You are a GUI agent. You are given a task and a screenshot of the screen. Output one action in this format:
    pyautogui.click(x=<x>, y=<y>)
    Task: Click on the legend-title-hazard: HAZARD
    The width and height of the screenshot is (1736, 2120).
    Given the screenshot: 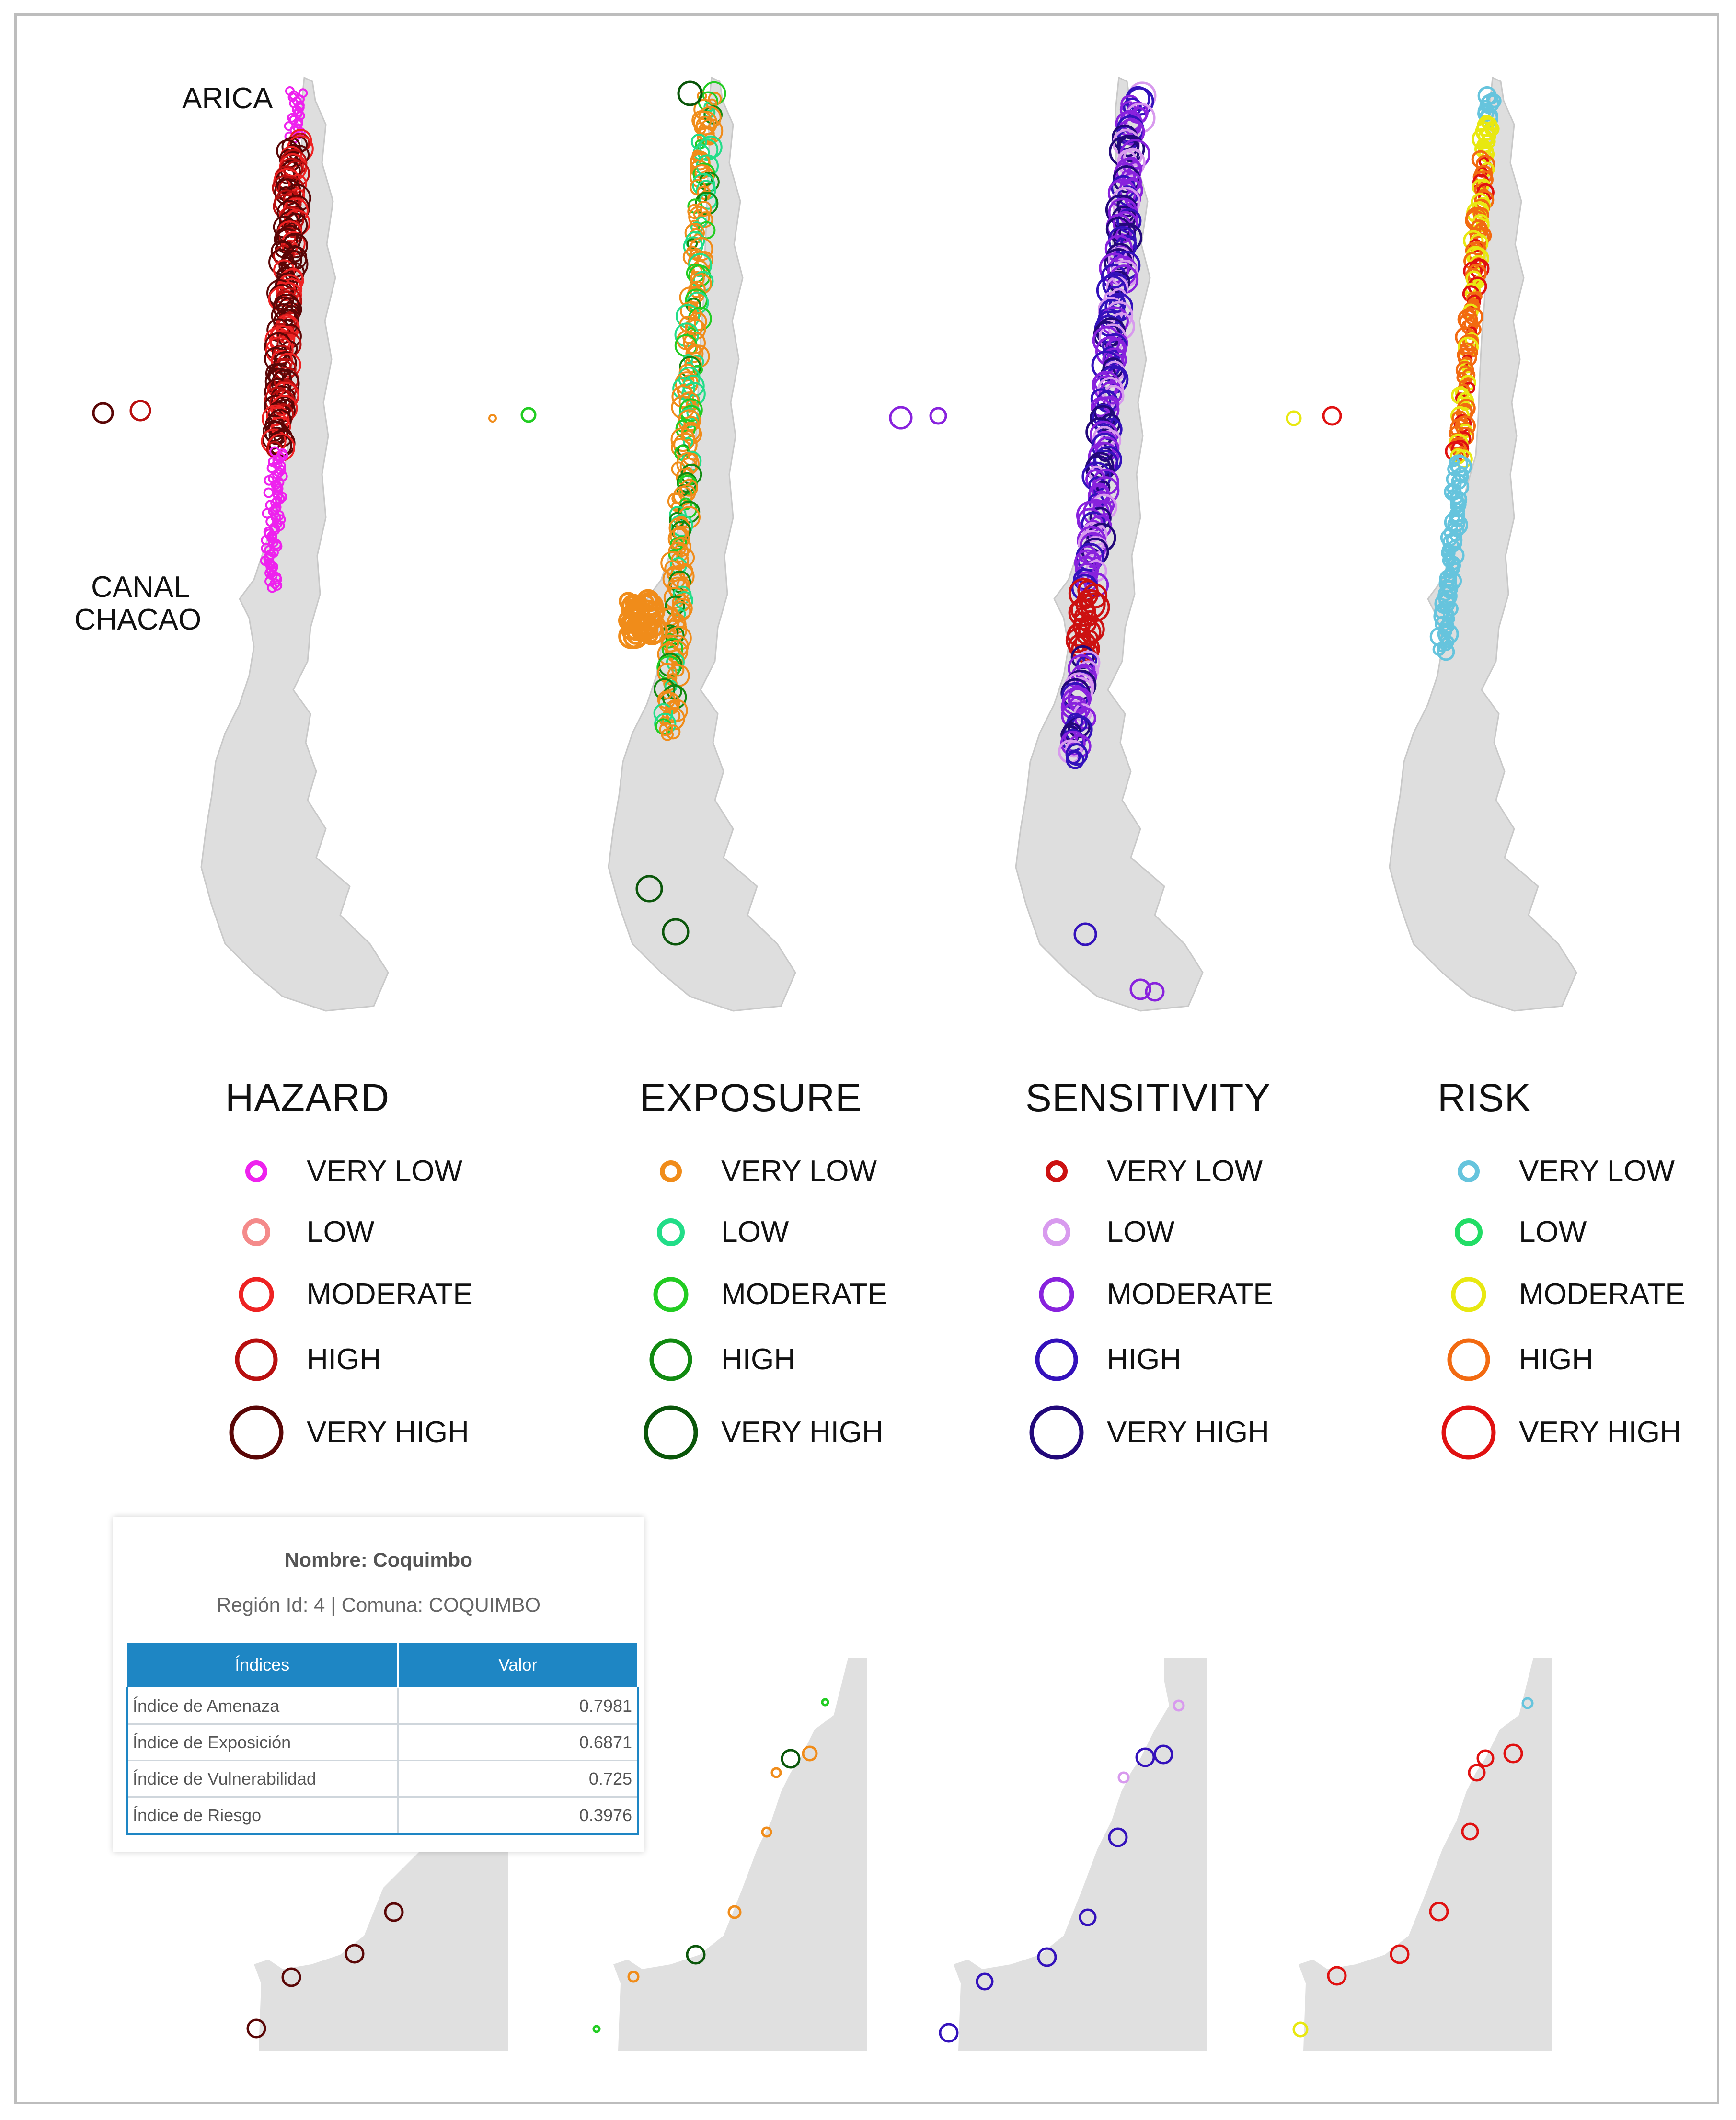 What is the action you would take?
    pyautogui.click(x=308, y=1098)
    